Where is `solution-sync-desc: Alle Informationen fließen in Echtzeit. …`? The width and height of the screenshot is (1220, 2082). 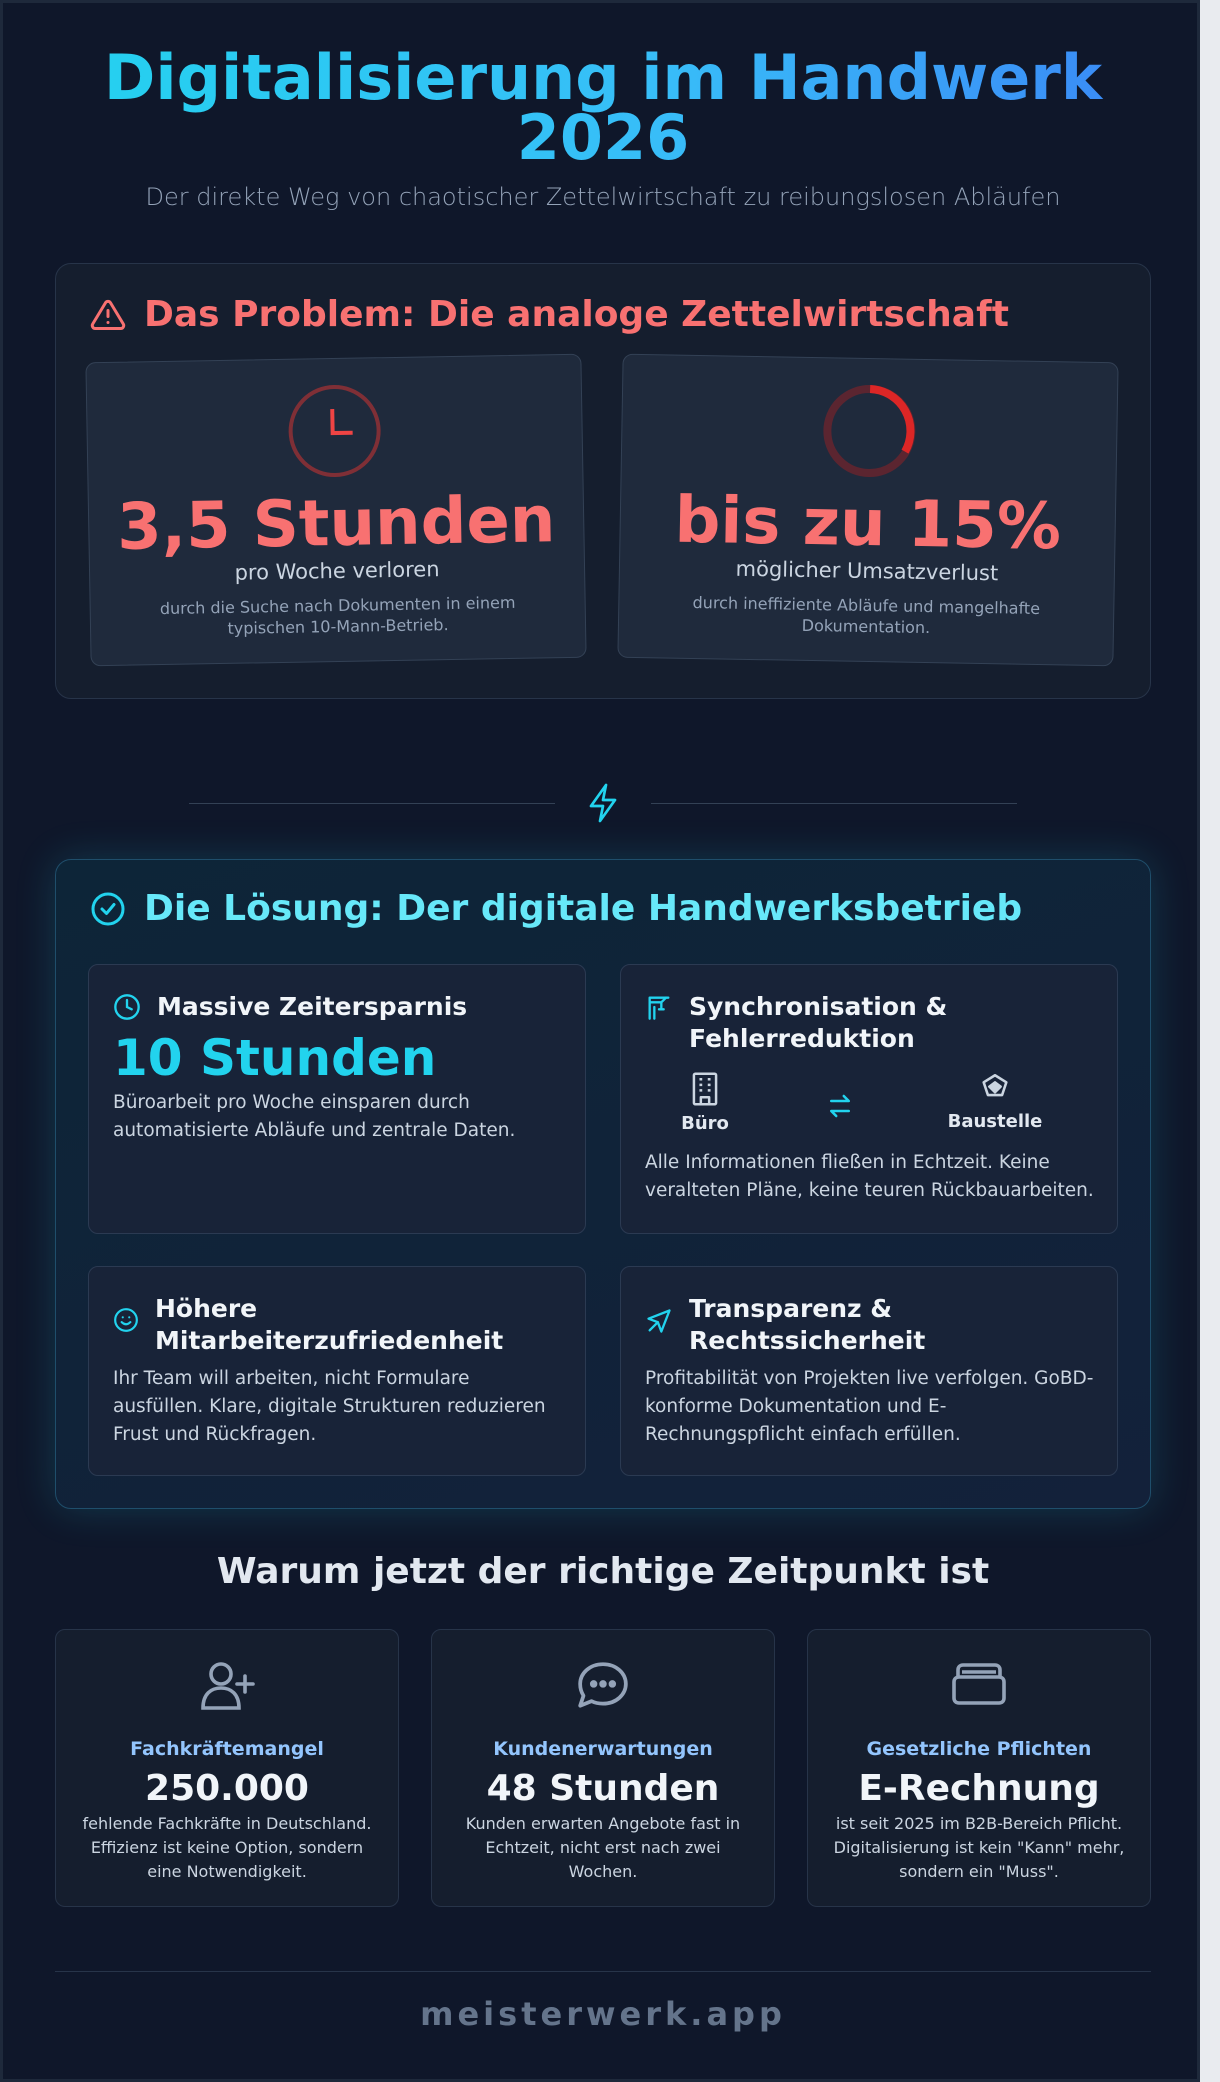 solution-sync-desc: Alle Informationen fließen in Echtzeit. … is located at coordinates (869, 1176).